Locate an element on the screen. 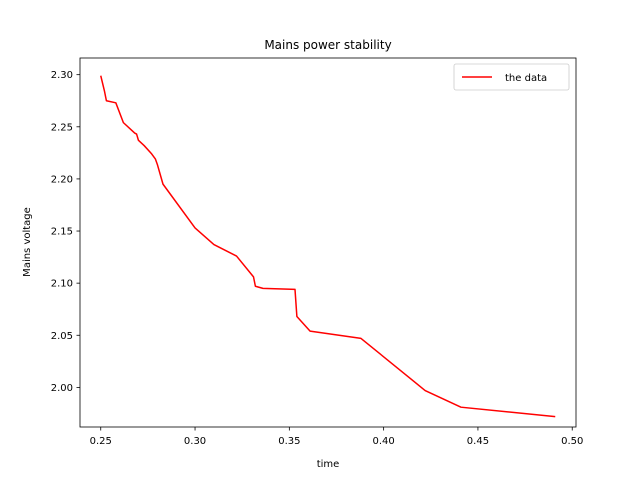 Image resolution: width=640 pixels, height=480 pixels. y-tick-label: 2.15 is located at coordinates (62, 232).